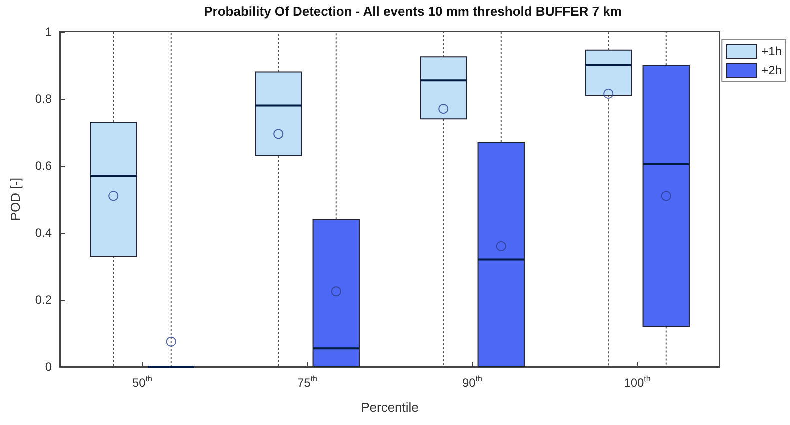  What do you see at coordinates (43, 300) in the screenshot?
I see `y-tick-label: 0.2` at bounding box center [43, 300].